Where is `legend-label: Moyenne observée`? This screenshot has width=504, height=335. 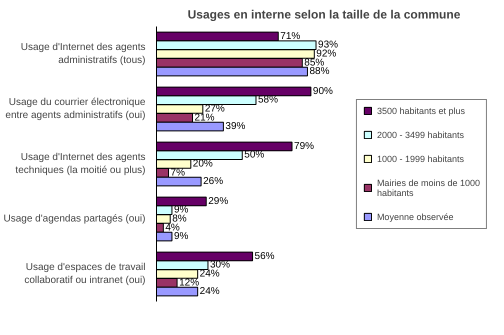 legend-label: Moyenne observée is located at coordinates (415, 217).